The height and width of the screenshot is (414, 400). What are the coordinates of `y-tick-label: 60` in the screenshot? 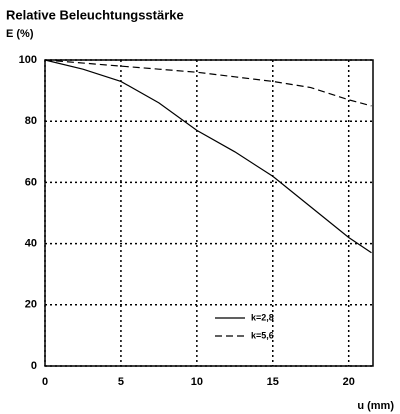 It's located at (31, 182).